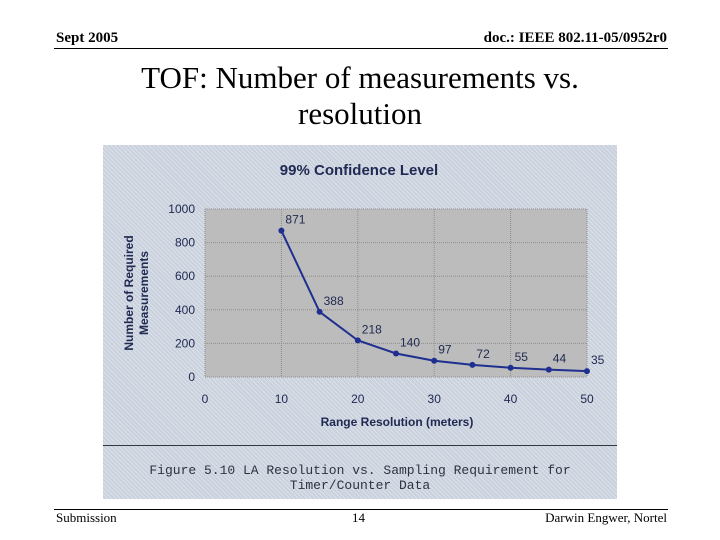  I want to click on data-label-5: 72, so click(483, 354).